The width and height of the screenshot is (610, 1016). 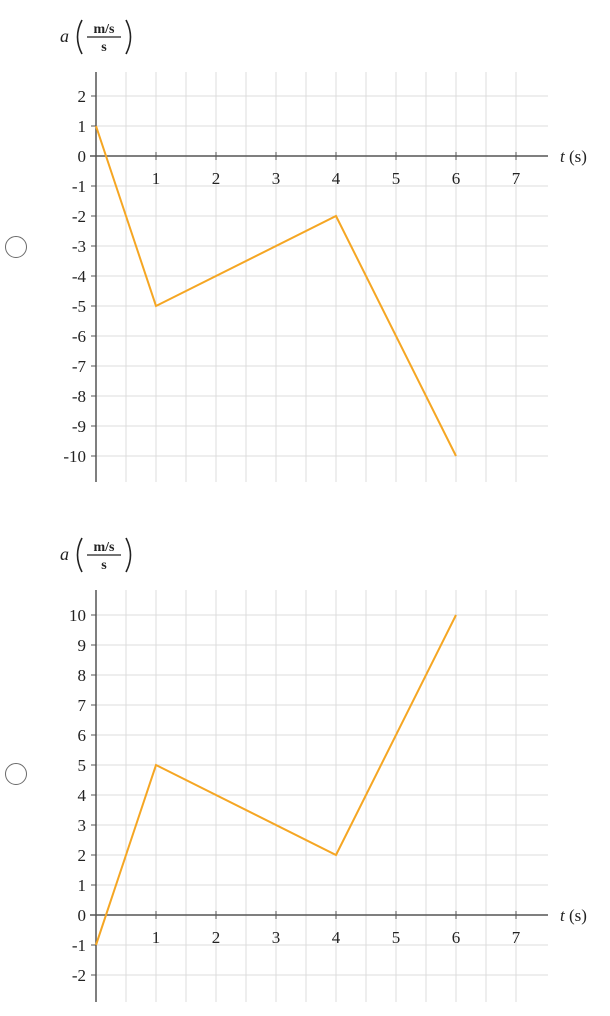 What do you see at coordinates (79, 306) in the screenshot?
I see `y-tick-label: -5` at bounding box center [79, 306].